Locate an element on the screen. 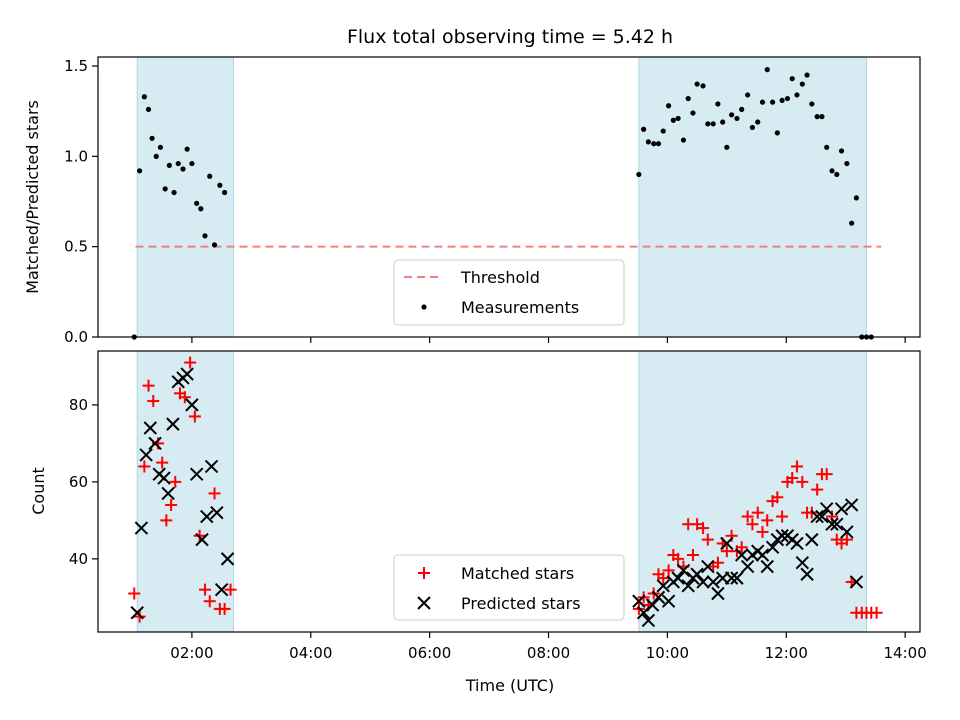  y-tick-label: 40 is located at coordinates (78, 559).